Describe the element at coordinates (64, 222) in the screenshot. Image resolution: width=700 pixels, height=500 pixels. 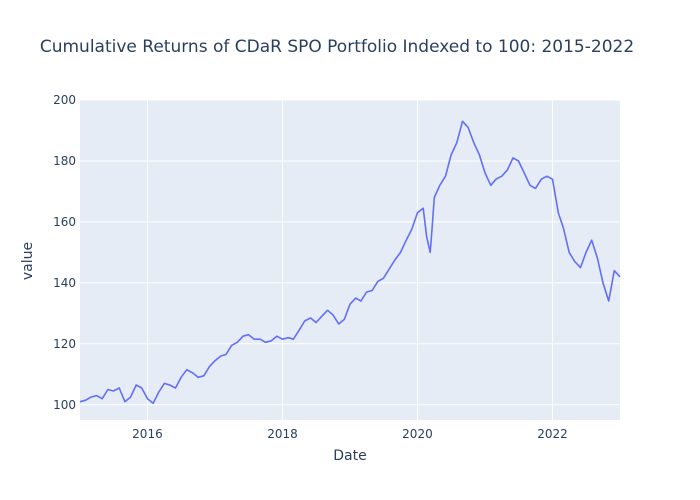
I see `y-tick-label: 160` at that location.